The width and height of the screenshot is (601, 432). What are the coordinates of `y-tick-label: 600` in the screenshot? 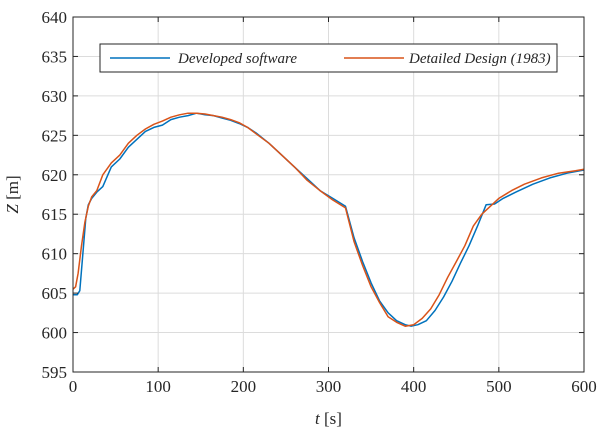 It's located at (55, 333).